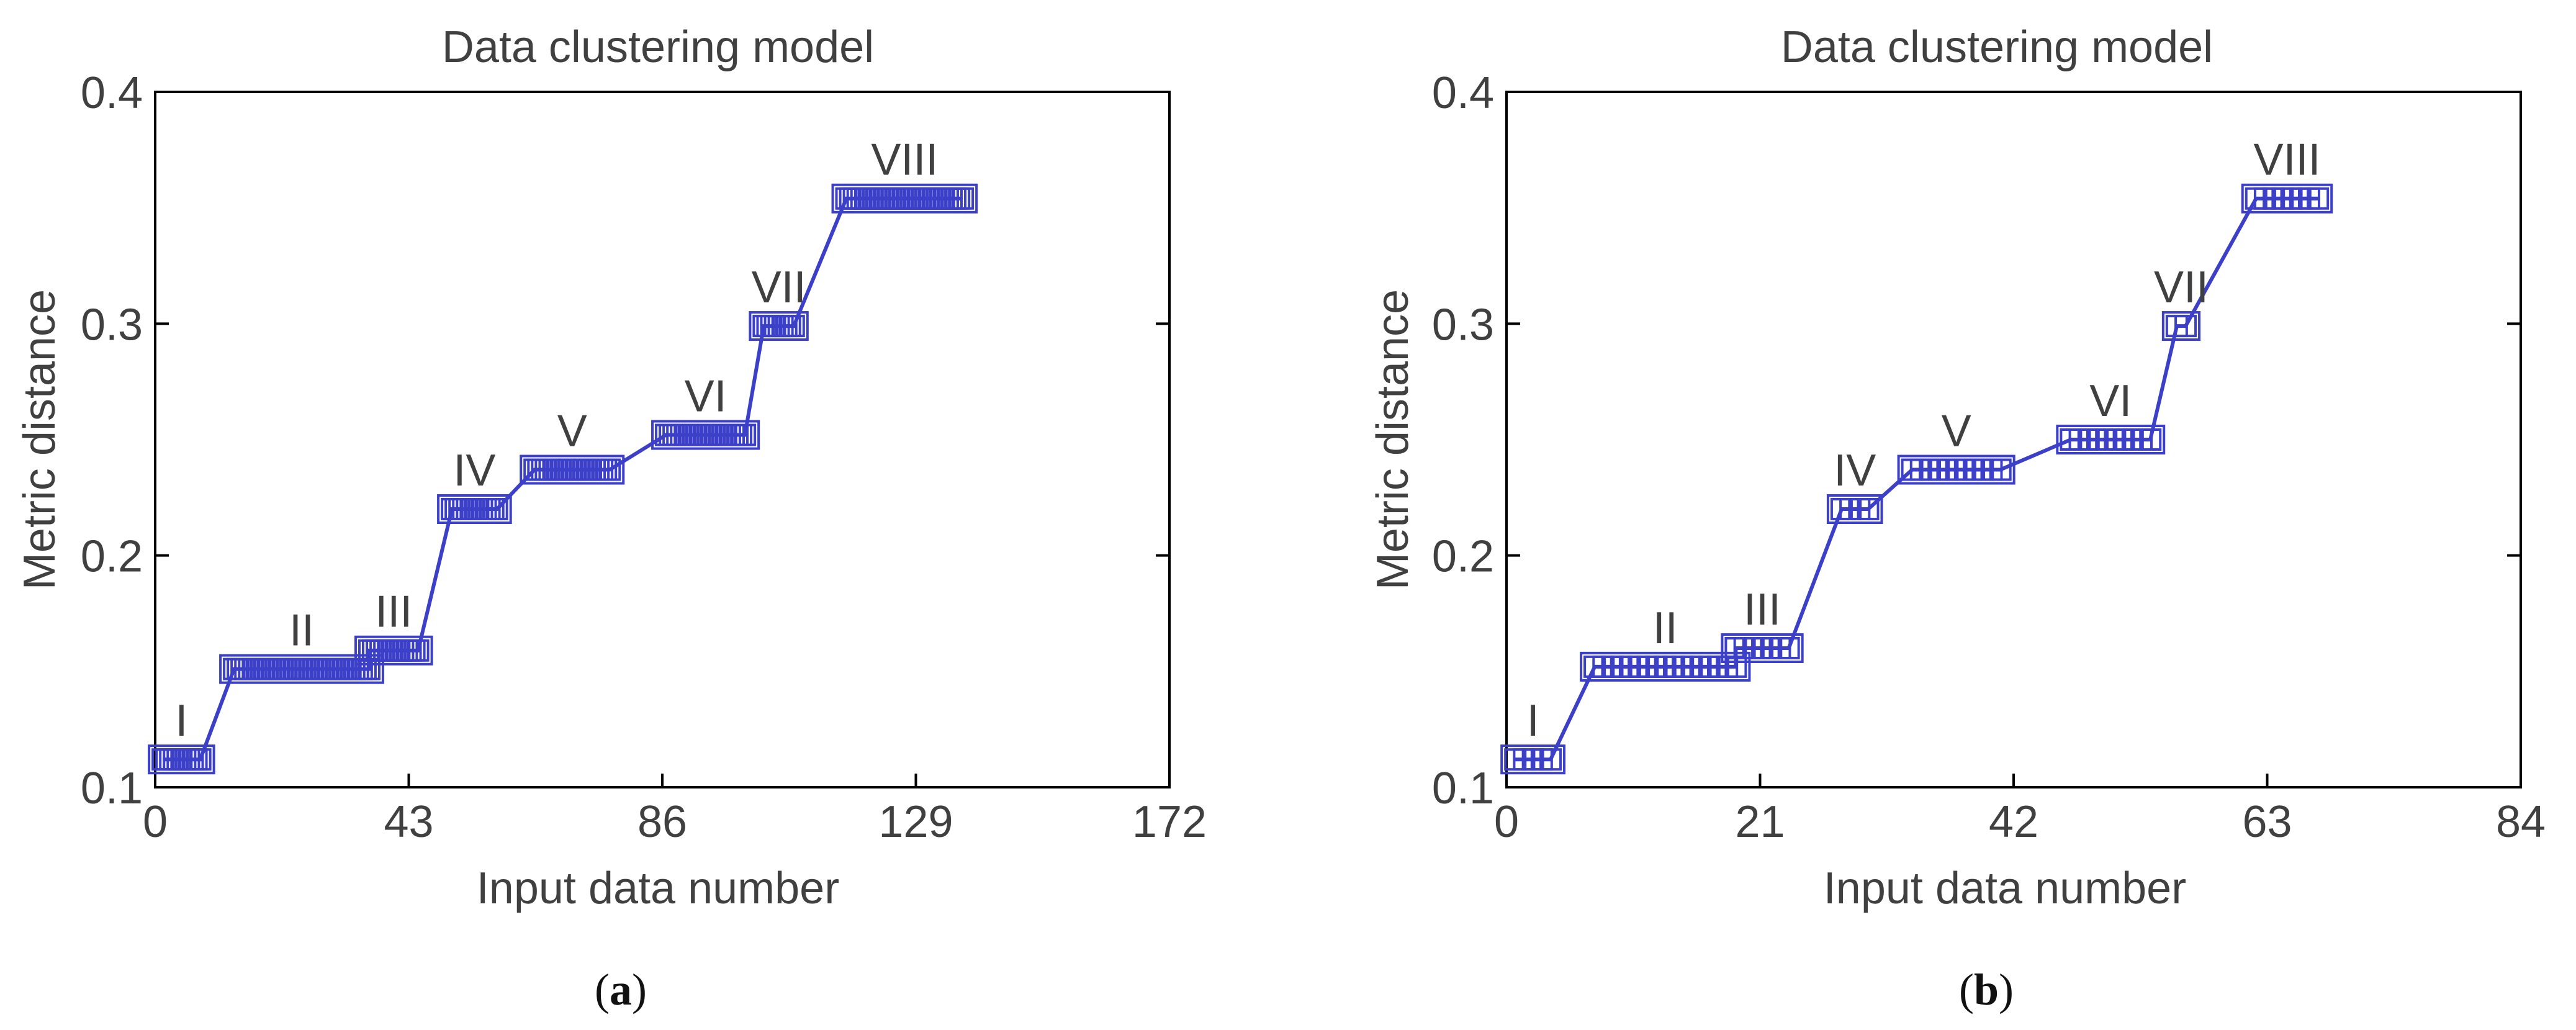 The height and width of the screenshot is (1030, 2576). What do you see at coordinates (2521, 822) in the screenshot?
I see `x-tick-label: 84` at bounding box center [2521, 822].